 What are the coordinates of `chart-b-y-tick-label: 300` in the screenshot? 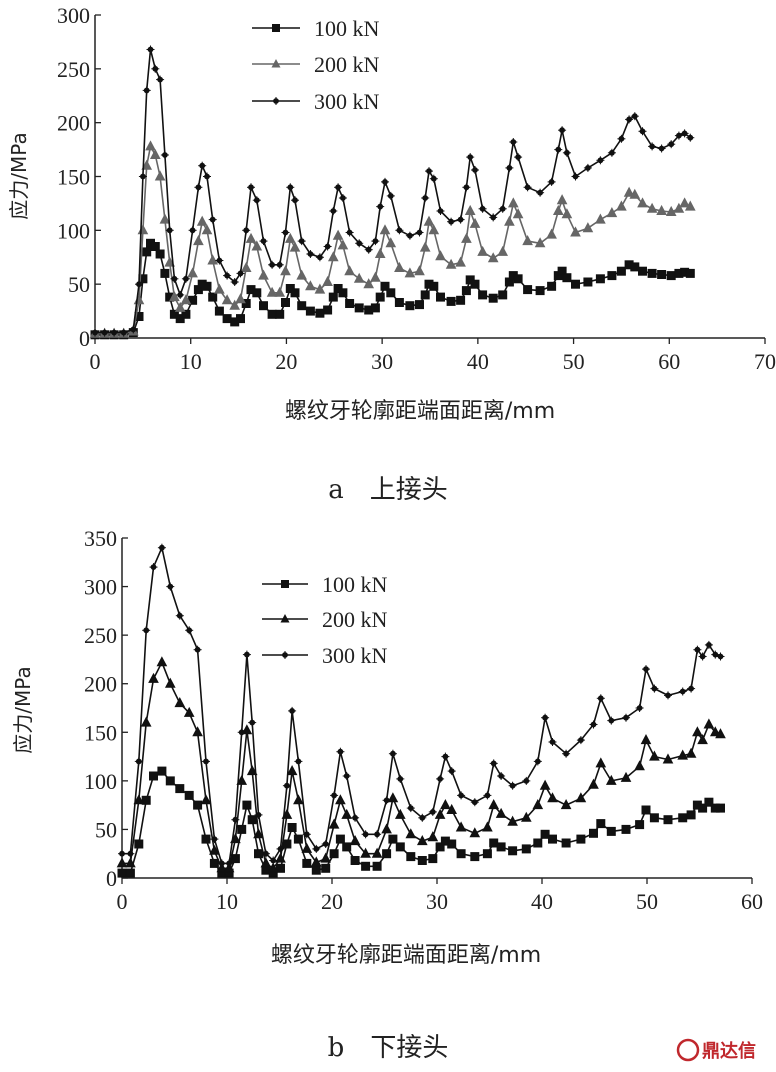 It's located at (100, 587).